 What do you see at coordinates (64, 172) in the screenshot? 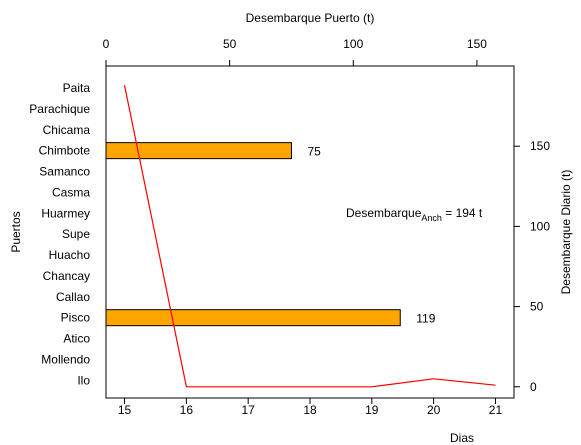
I see `category-label: Samanco` at bounding box center [64, 172].